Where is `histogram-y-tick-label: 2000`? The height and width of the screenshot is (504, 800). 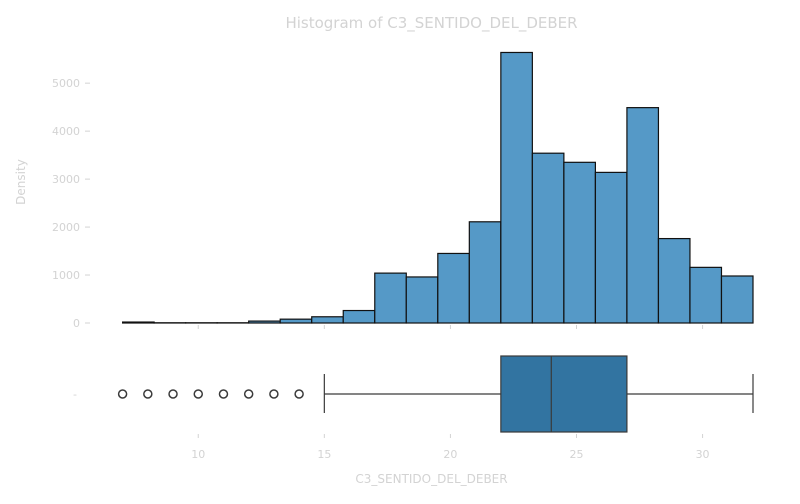
histogram-y-tick-label: 2000 is located at coordinates (66, 227).